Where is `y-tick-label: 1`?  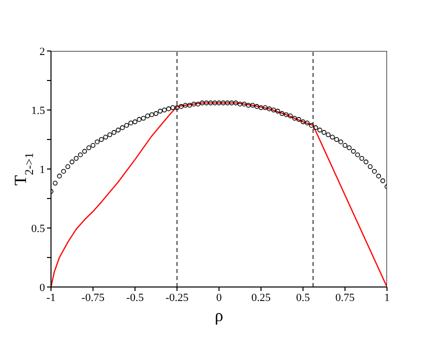
y-tick-label: 1 is located at coordinates (42, 170).